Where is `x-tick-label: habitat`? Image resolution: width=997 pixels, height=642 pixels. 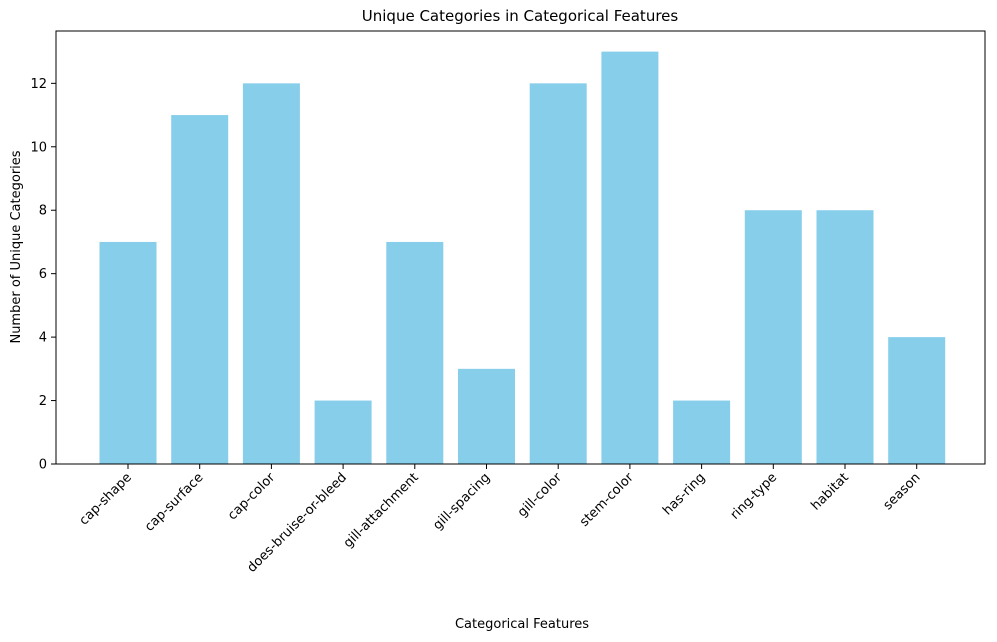 x-tick-label: habitat is located at coordinates (830, 491).